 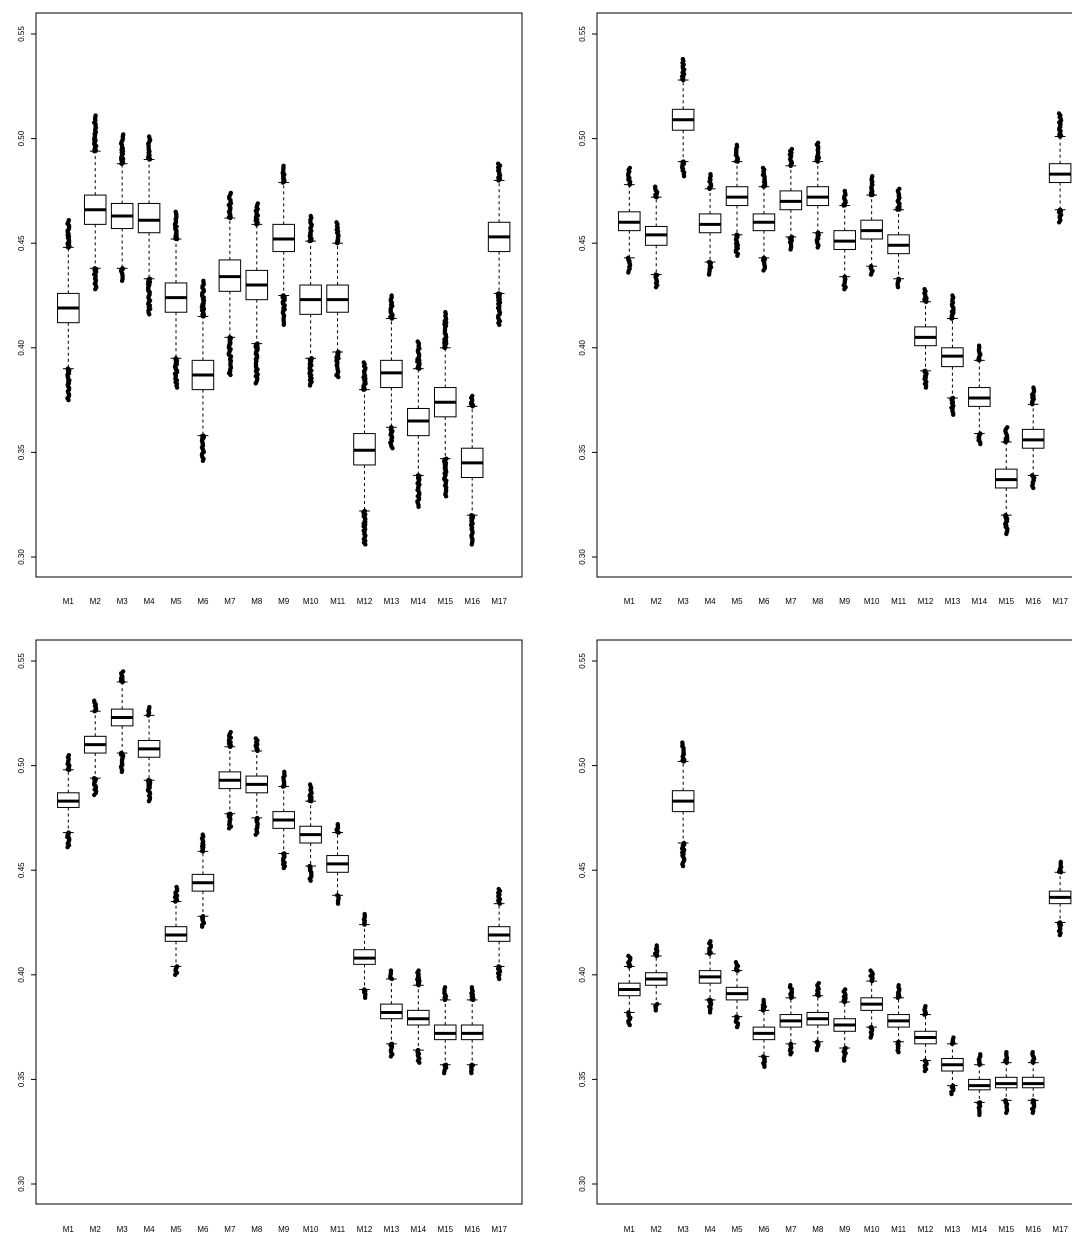 I want to click on x-tick-label: M14, so click(x=419, y=1229).